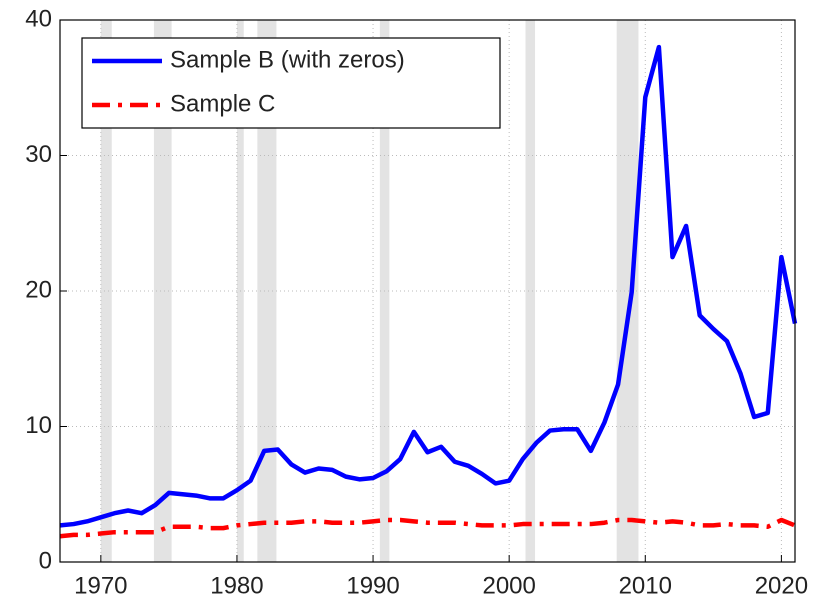 This screenshot has height=609, width=821. What do you see at coordinates (38, 289) in the screenshot?
I see `y-tick-label: 20` at bounding box center [38, 289].